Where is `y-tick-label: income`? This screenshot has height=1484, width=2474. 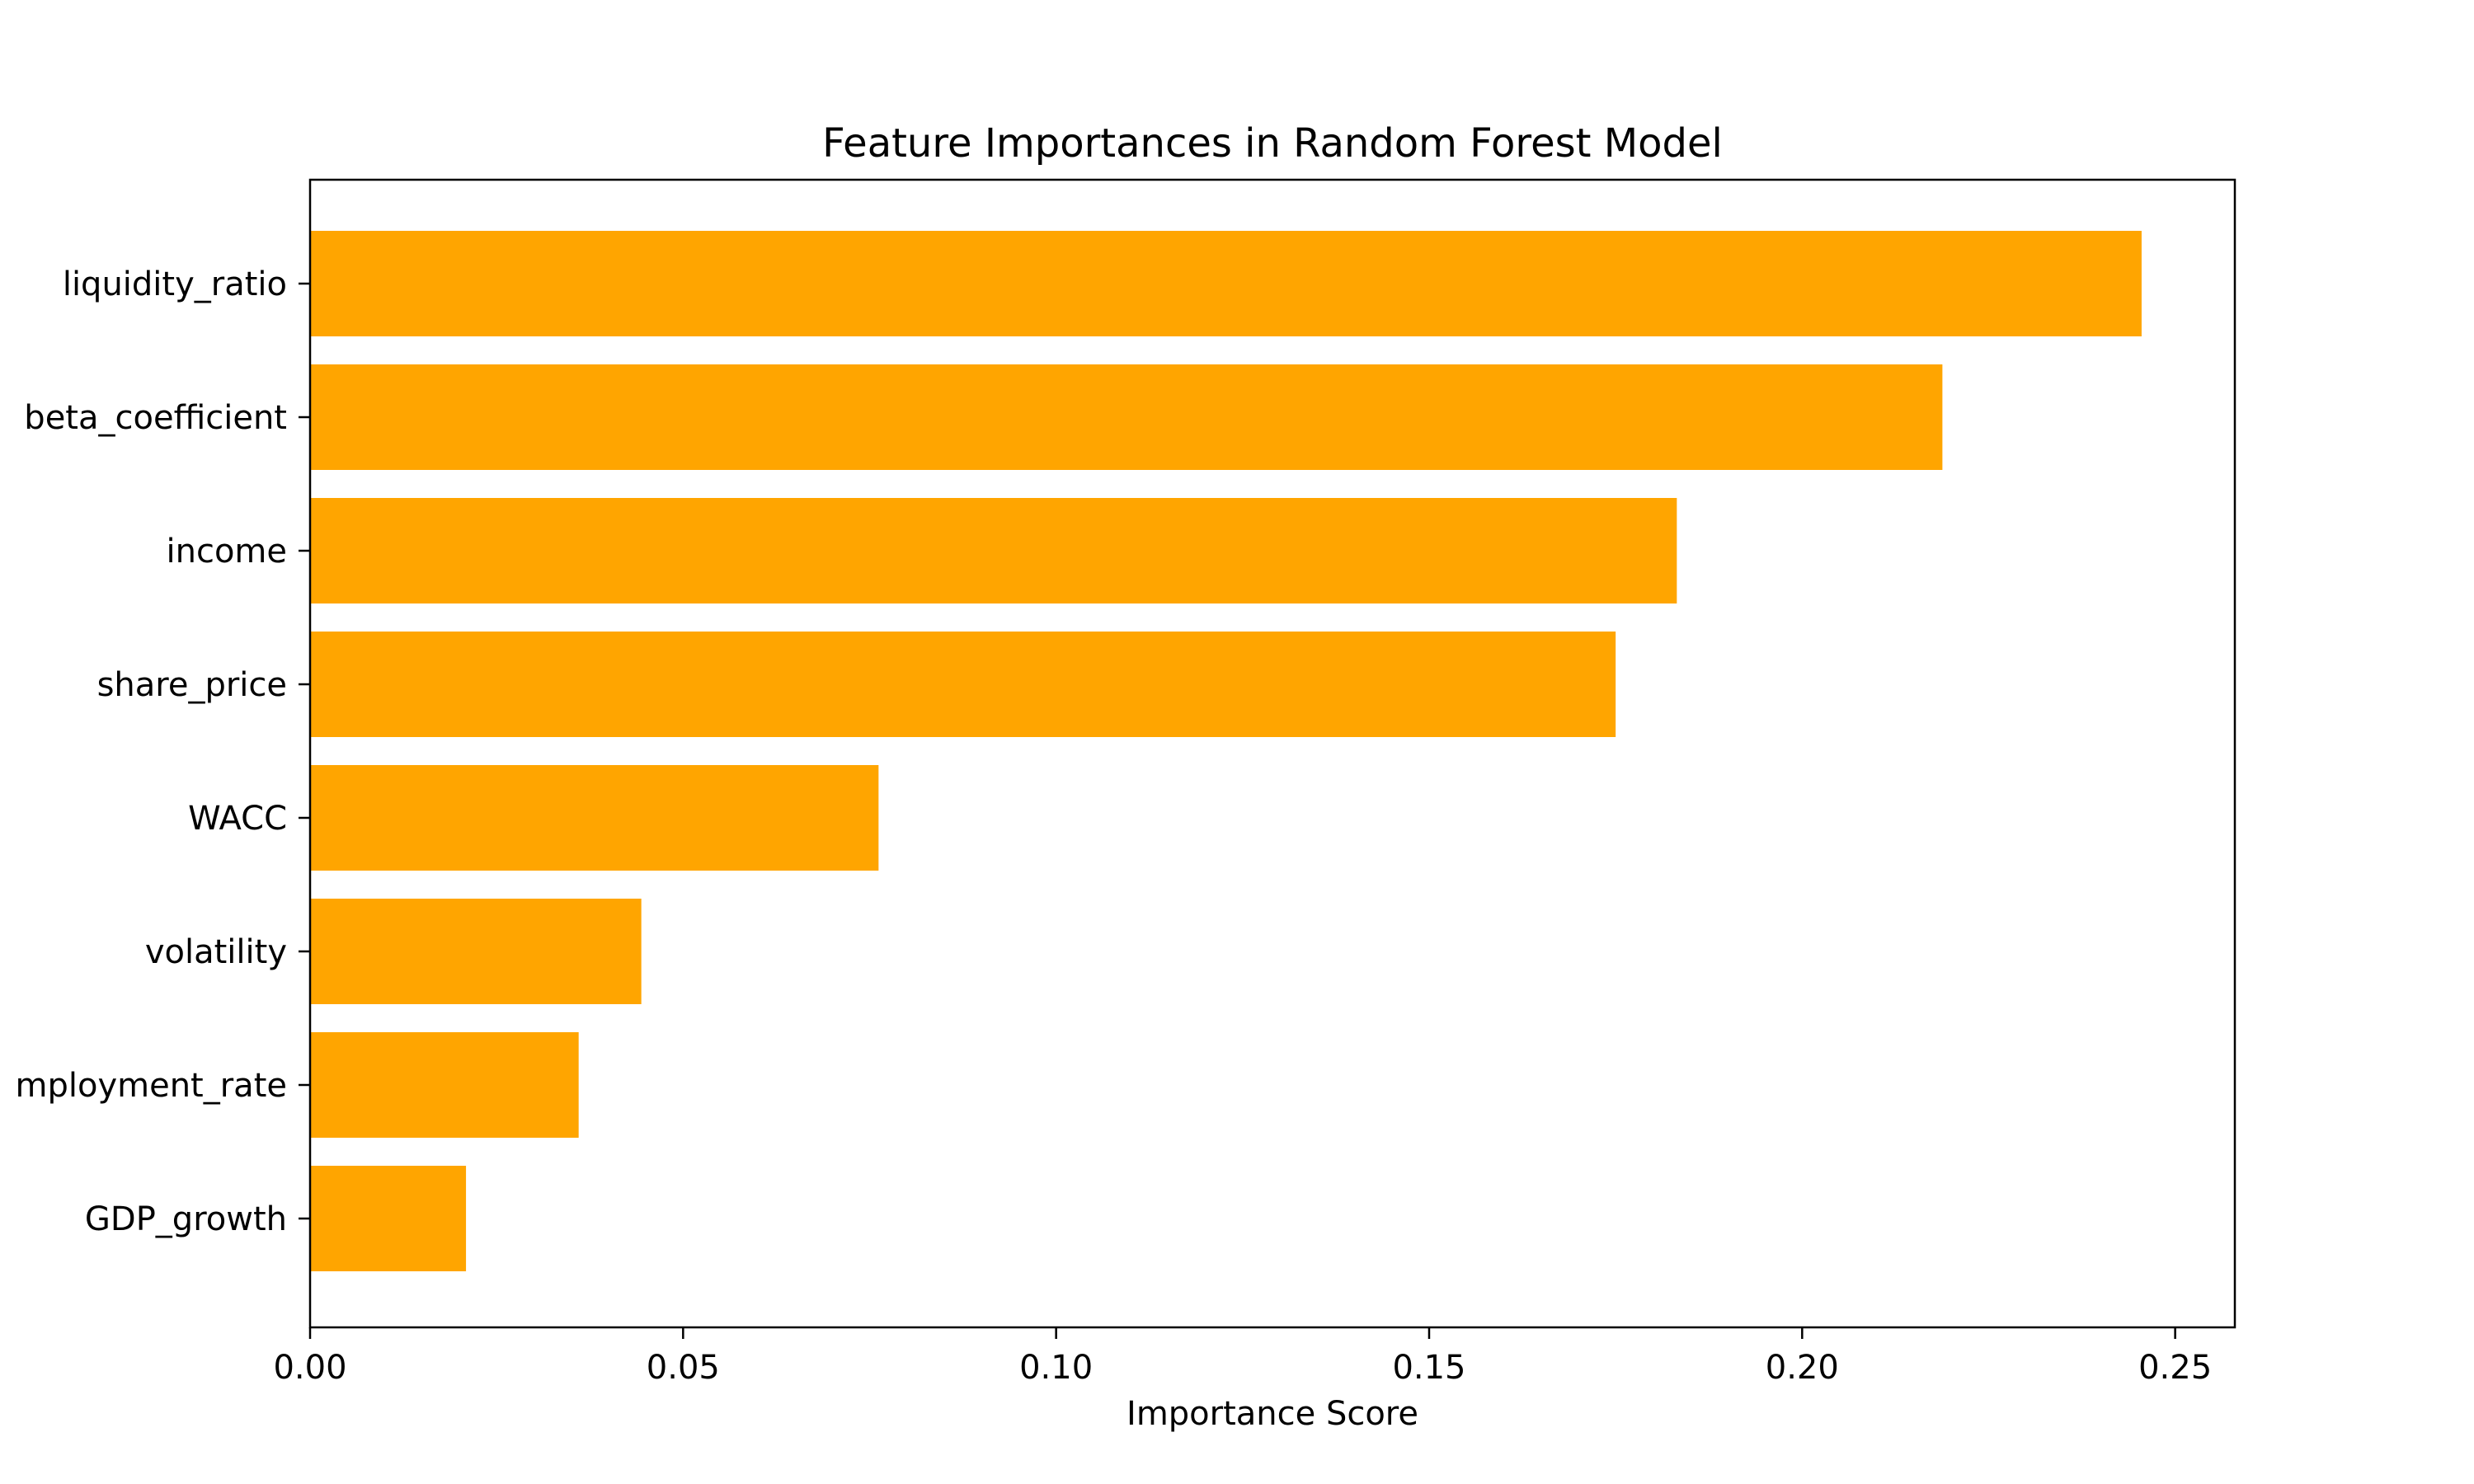
y-tick-label: income is located at coordinates (226, 552).